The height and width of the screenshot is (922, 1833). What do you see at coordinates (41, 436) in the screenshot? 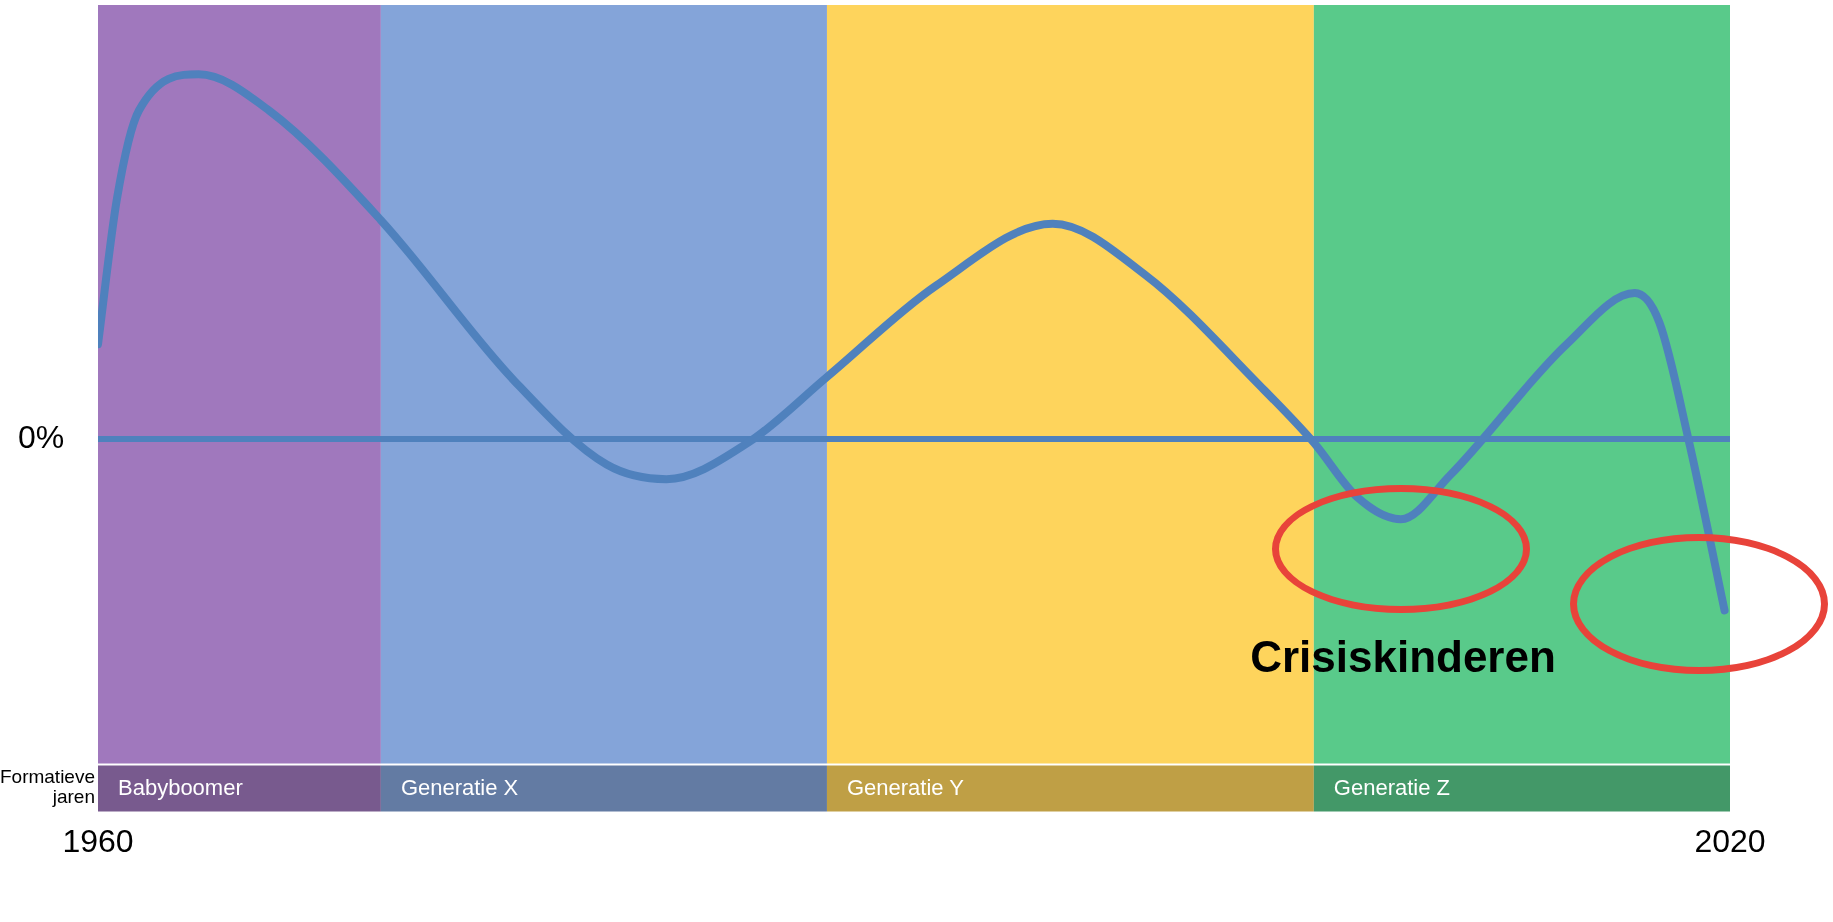
I see `ref-line-label: 0%` at bounding box center [41, 436].